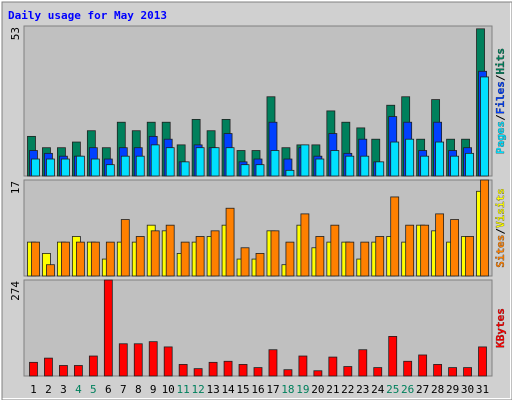 The height and width of the screenshot is (404, 512). I want to click on x-tick-label: 5, so click(93, 389).